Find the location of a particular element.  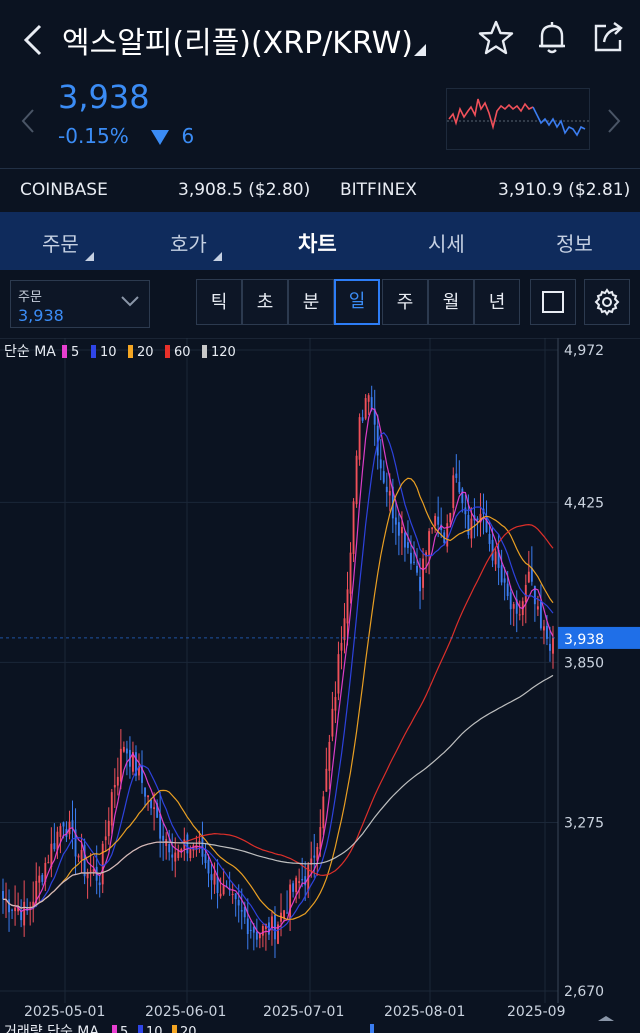

share-icon is located at coordinates (608, 38).